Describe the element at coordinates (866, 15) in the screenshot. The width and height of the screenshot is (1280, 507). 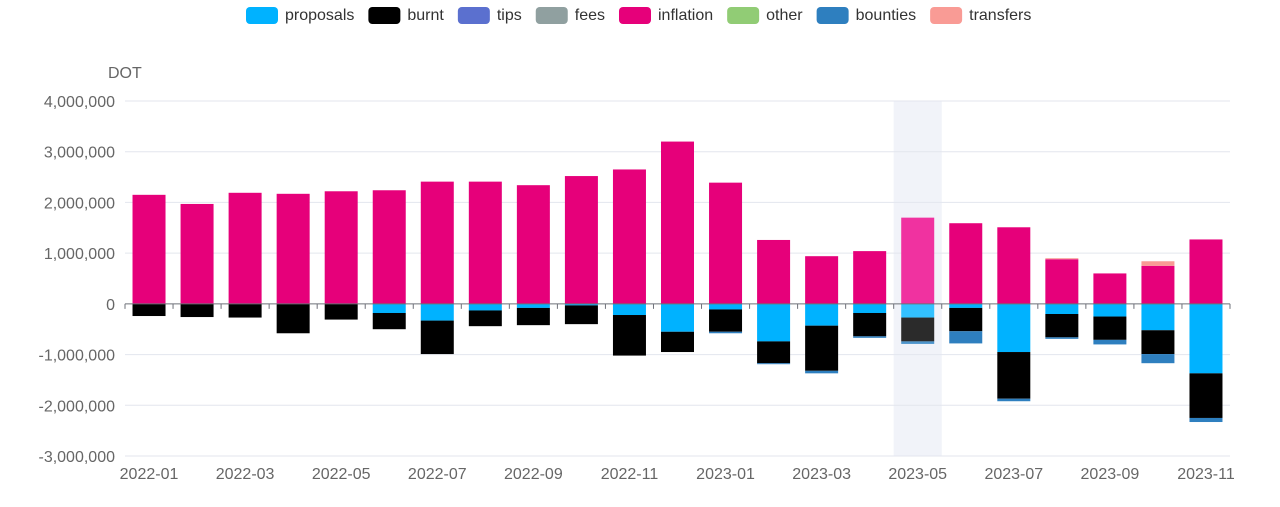
I see `legend-item-bounties: bounties` at that location.